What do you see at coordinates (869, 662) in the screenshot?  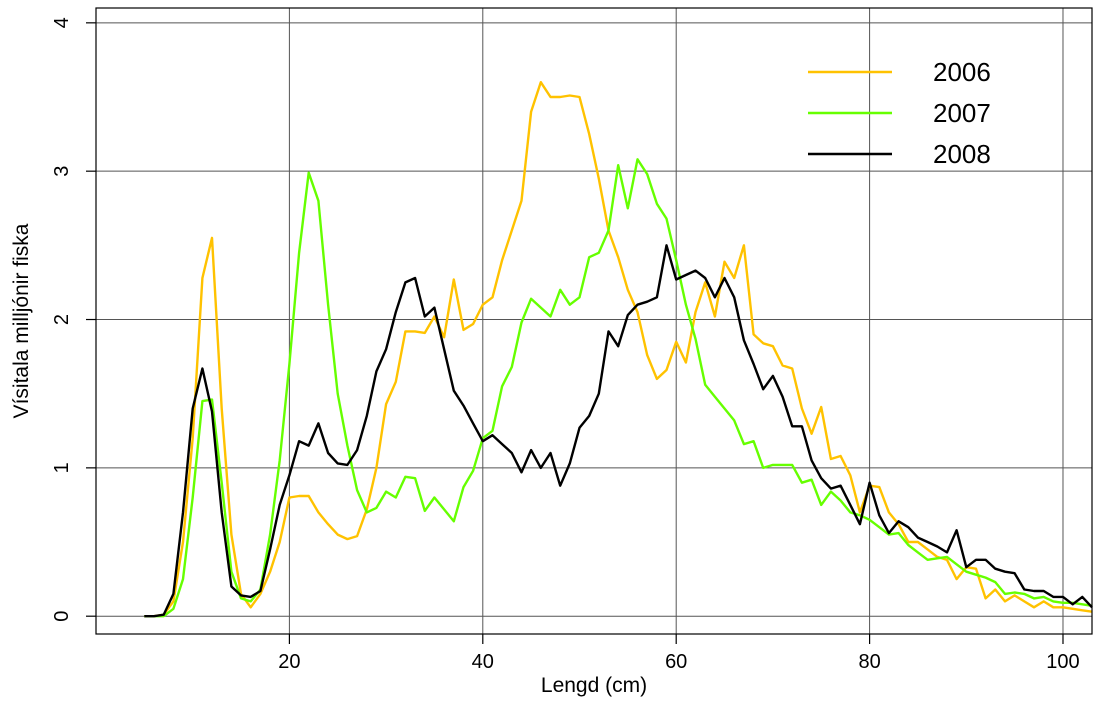 I see `x-tick-label: 80` at bounding box center [869, 662].